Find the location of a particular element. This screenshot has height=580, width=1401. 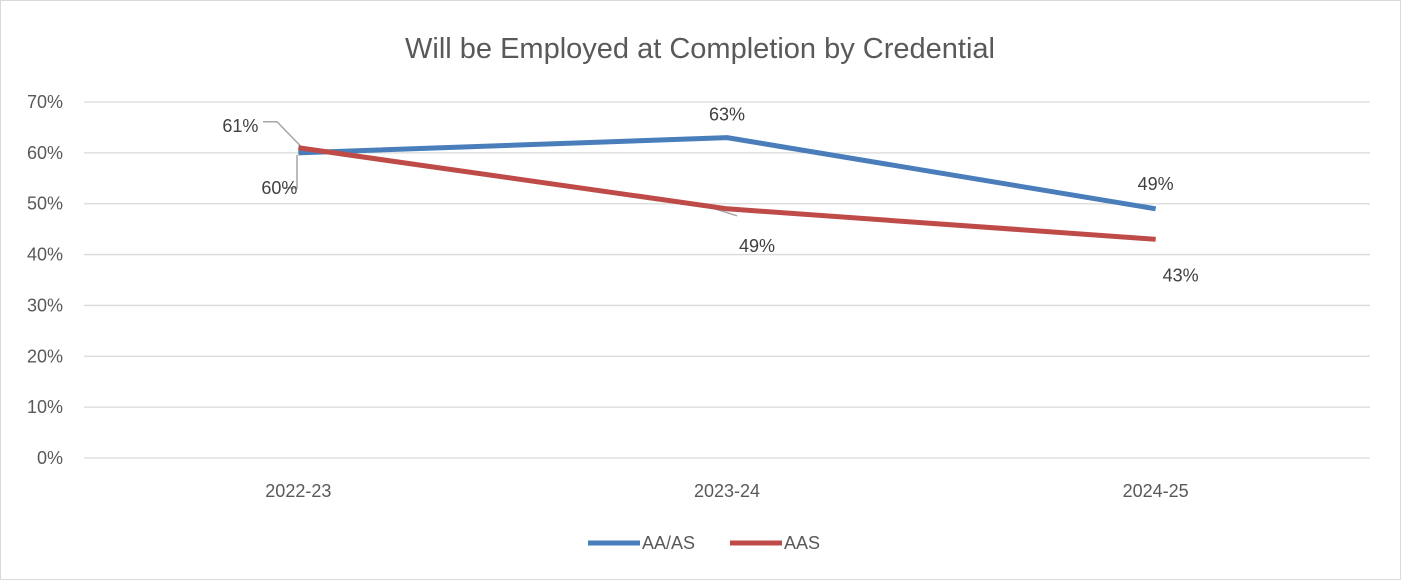

legend-label: AAS is located at coordinates (802, 543).